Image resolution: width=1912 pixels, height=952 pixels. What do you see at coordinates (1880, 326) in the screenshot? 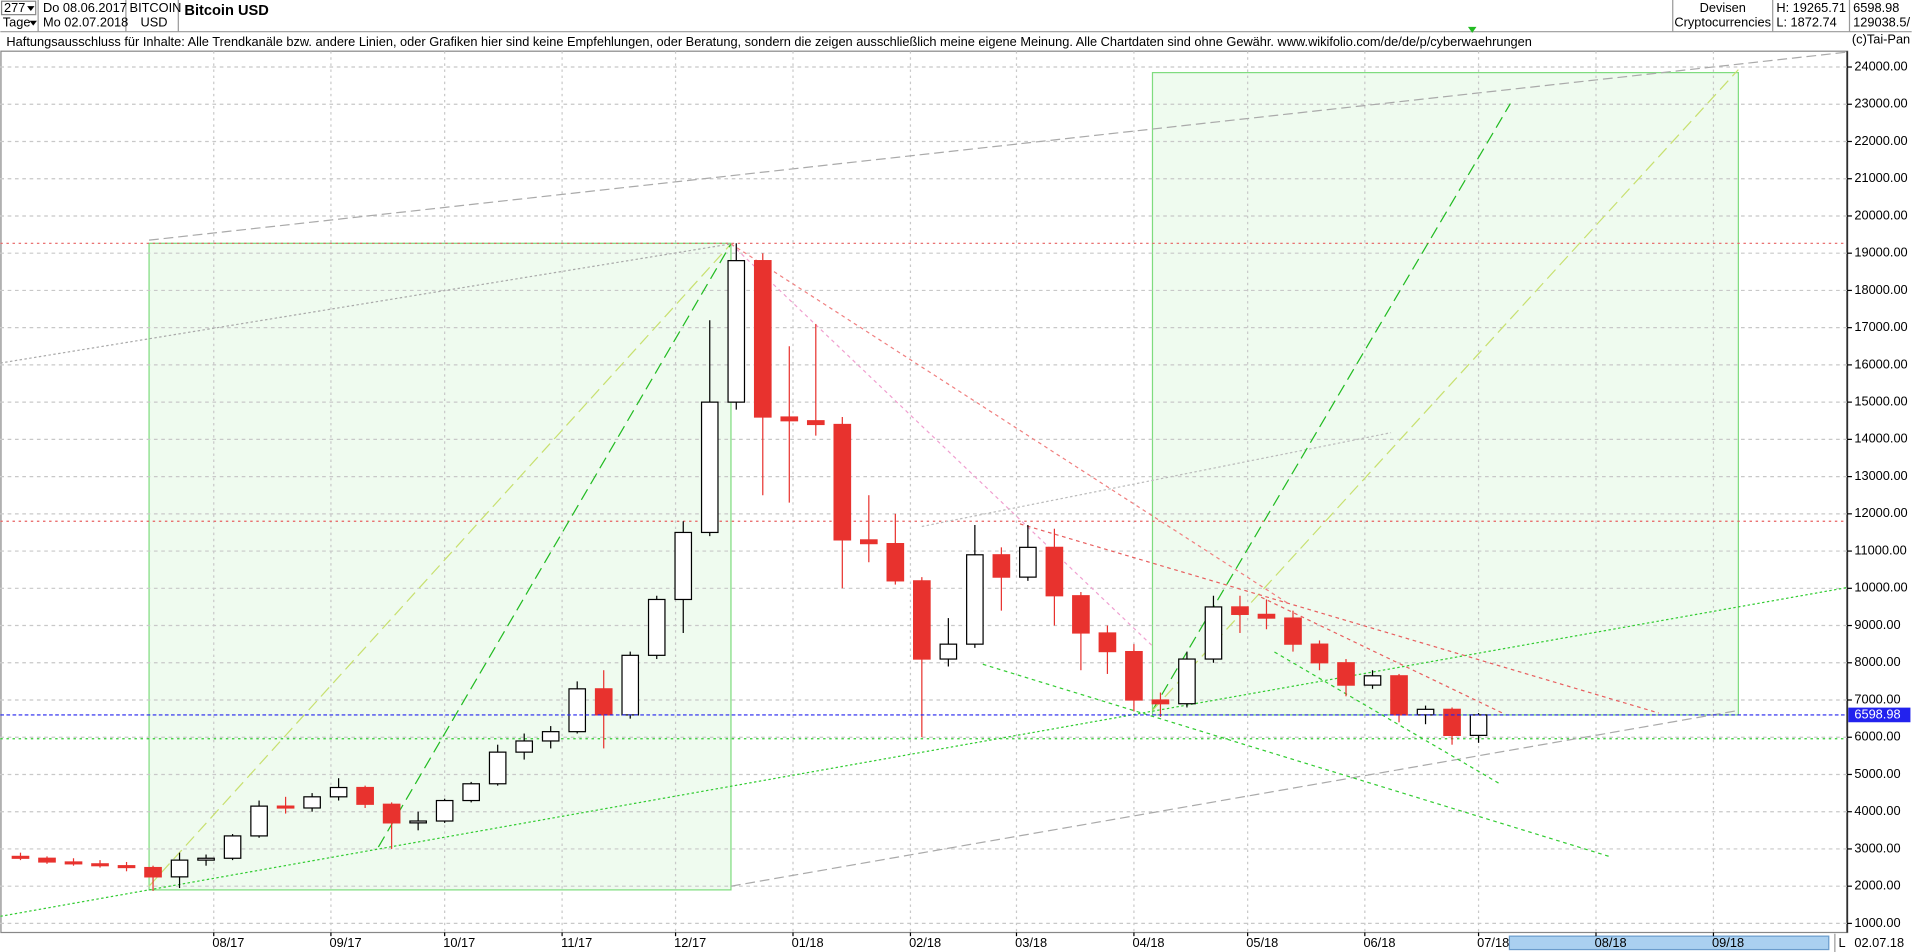
I see `y-tick-label: 17000.00` at bounding box center [1880, 326].